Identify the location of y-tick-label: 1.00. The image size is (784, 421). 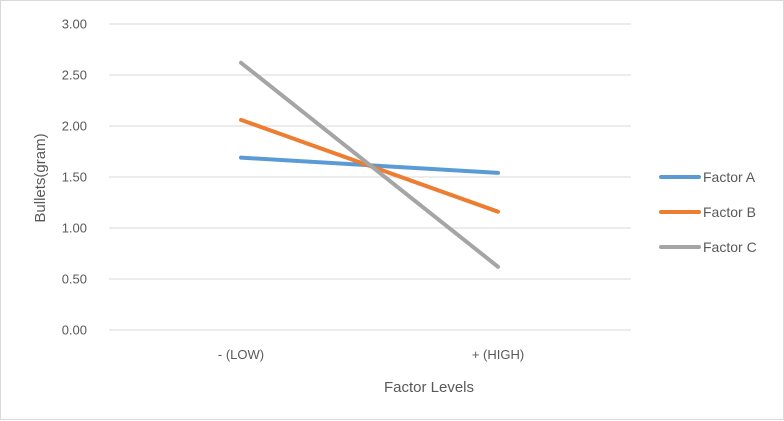
(74, 228).